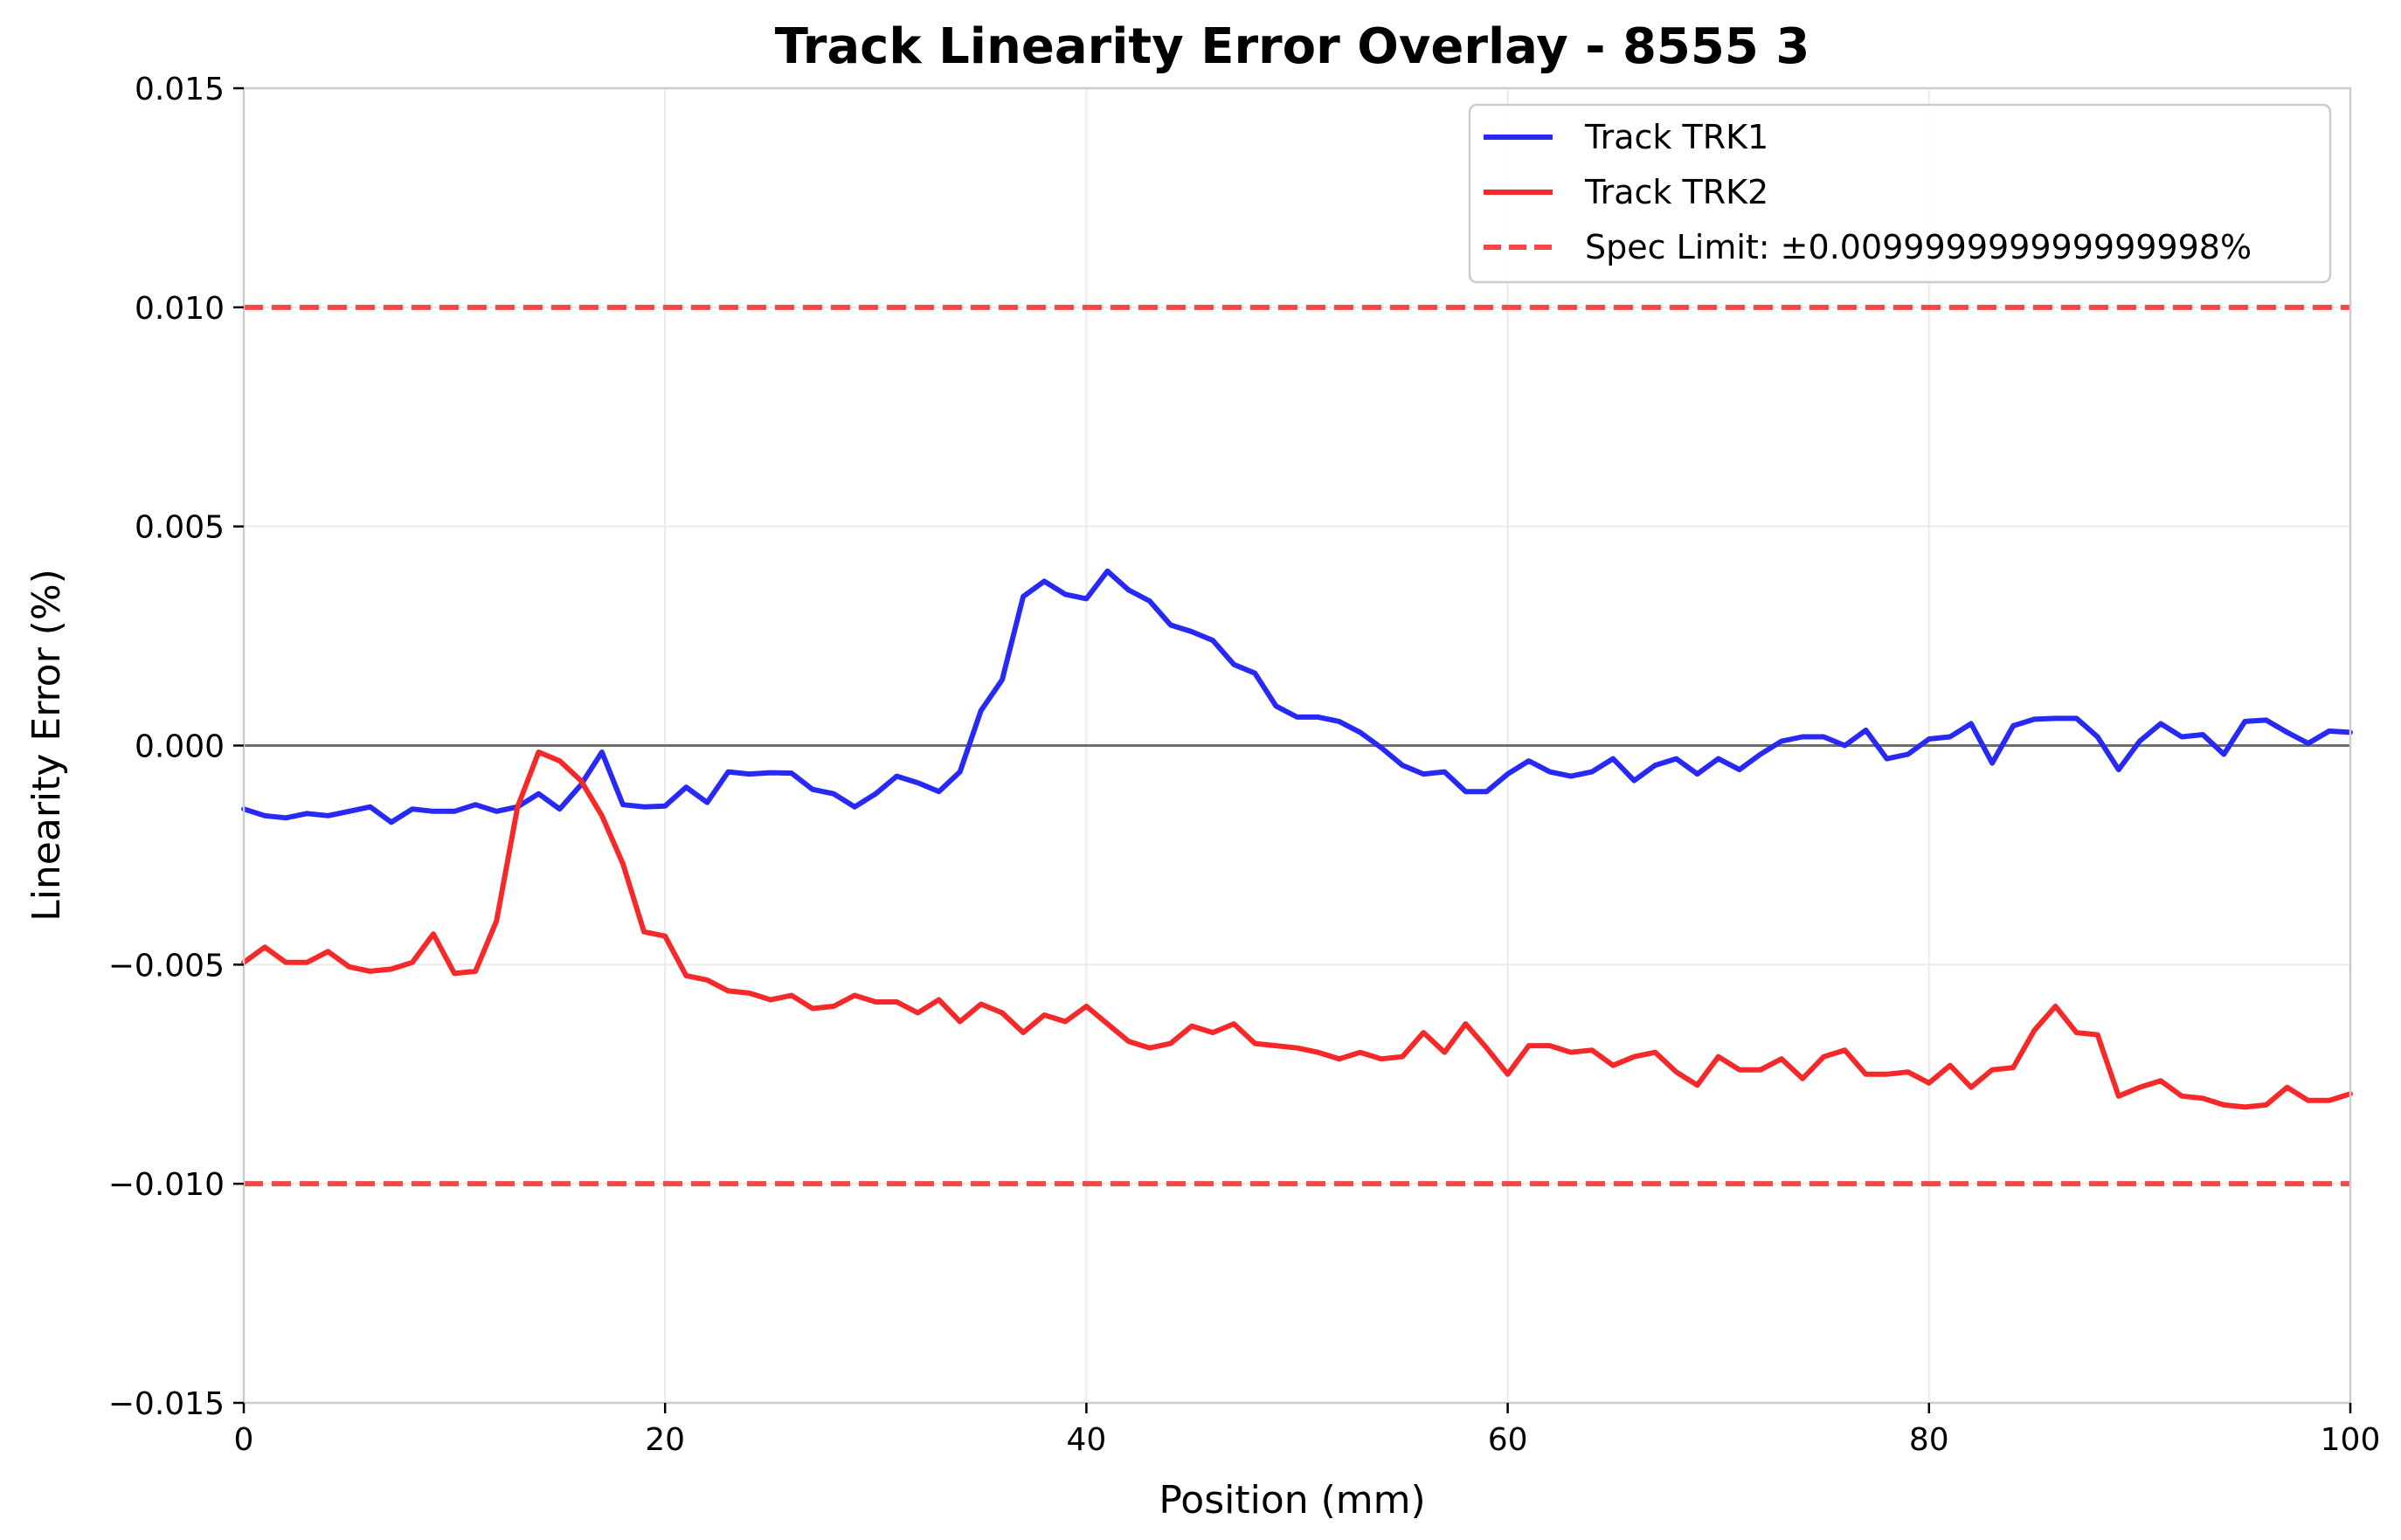  I want to click on y-tick-label: −0.010, so click(166, 1185).